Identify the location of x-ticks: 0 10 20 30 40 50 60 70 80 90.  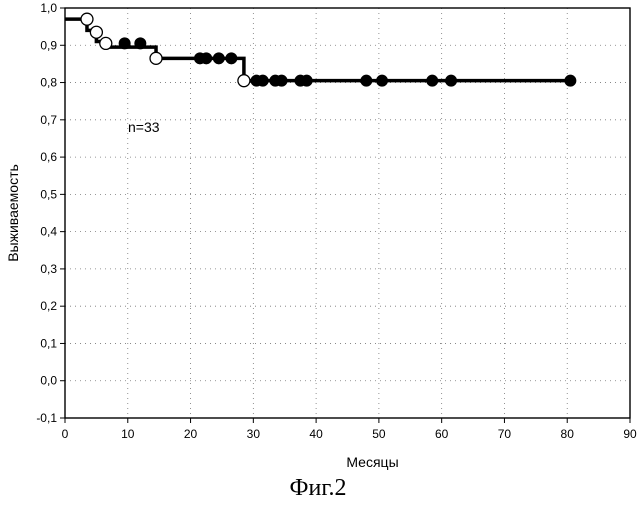
(349, 429).